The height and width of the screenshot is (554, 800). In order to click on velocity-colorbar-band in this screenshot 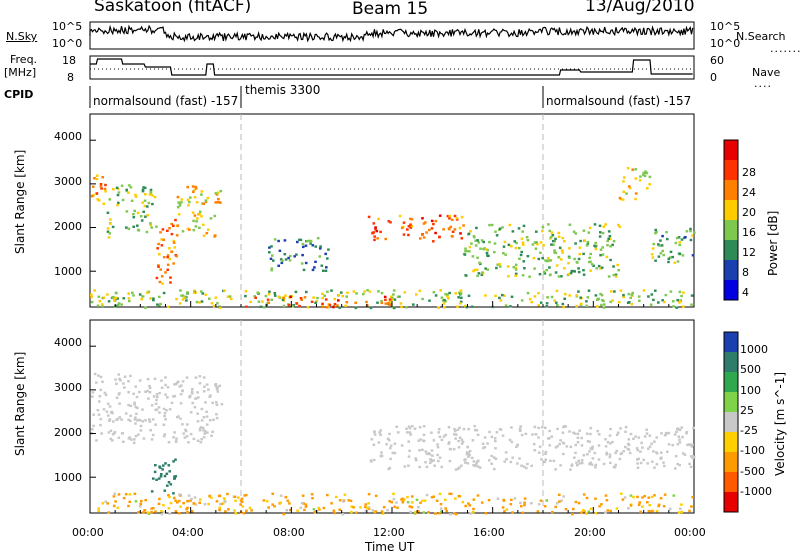, I will do `click(731, 342)`.